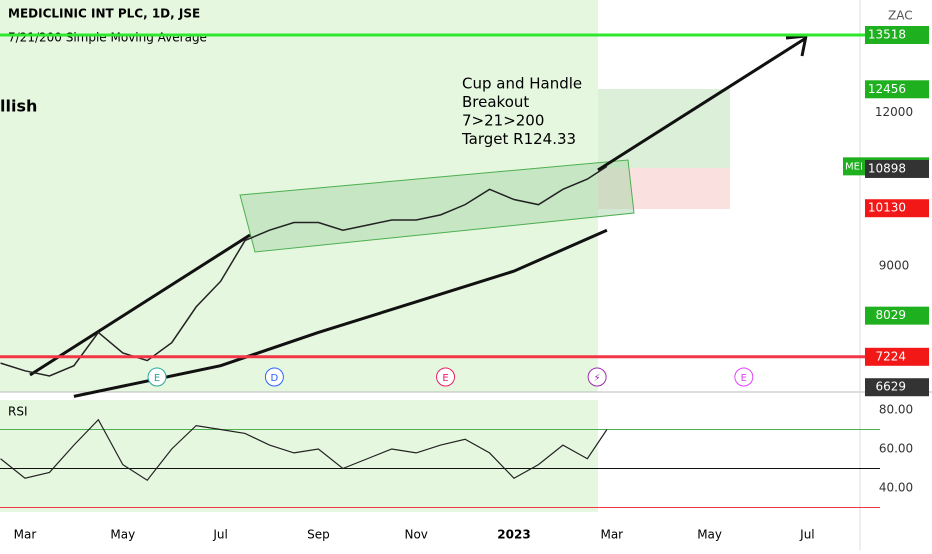 This screenshot has height=554, width=932. Describe the element at coordinates (495, 102) in the screenshot. I see `annotation: Breakout` at that location.